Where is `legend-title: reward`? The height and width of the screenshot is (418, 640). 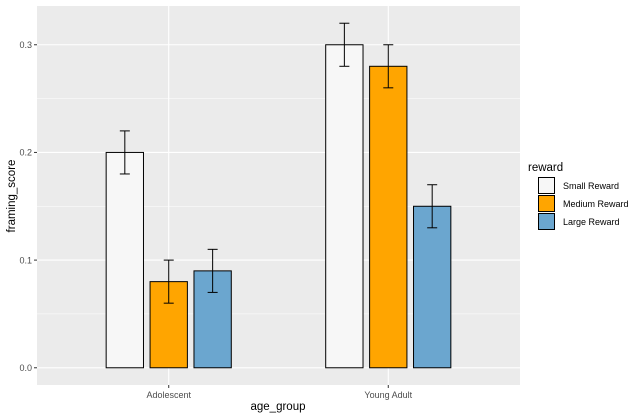 legend-title: reward is located at coordinates (545, 168).